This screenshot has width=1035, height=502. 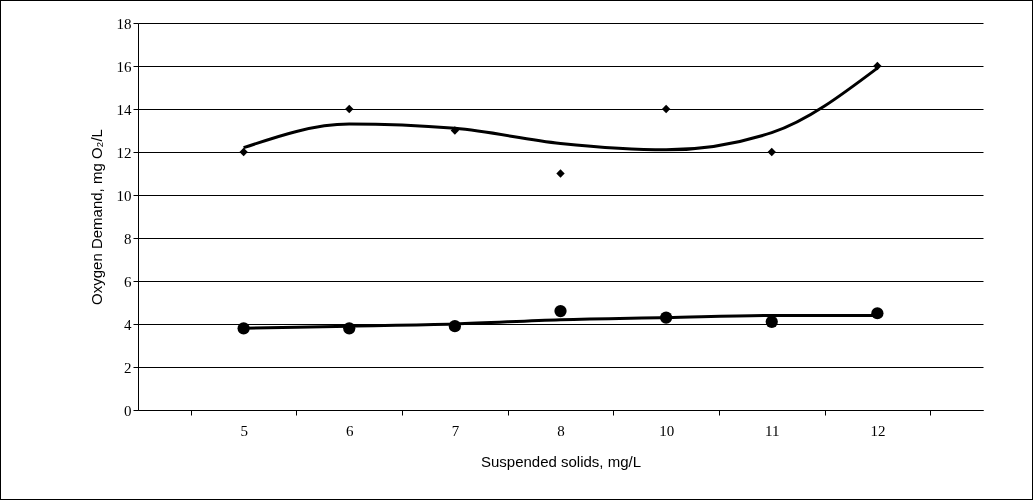 I want to click on y-tick-label: 4, so click(x=128, y=324).